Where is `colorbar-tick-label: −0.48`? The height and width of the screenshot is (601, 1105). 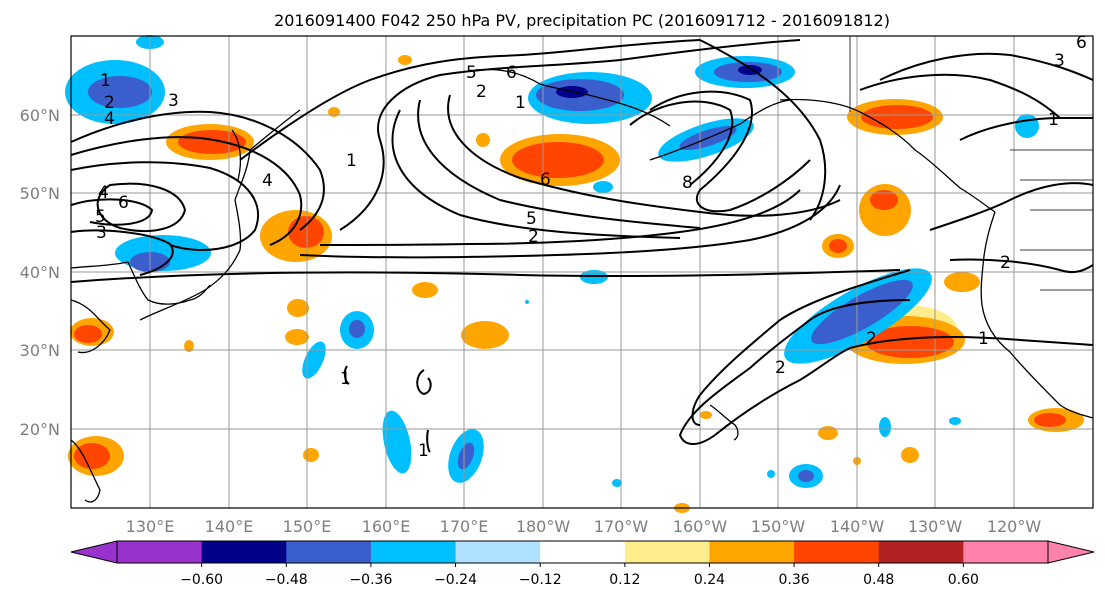 colorbar-tick-label: −0.48 is located at coordinates (286, 580).